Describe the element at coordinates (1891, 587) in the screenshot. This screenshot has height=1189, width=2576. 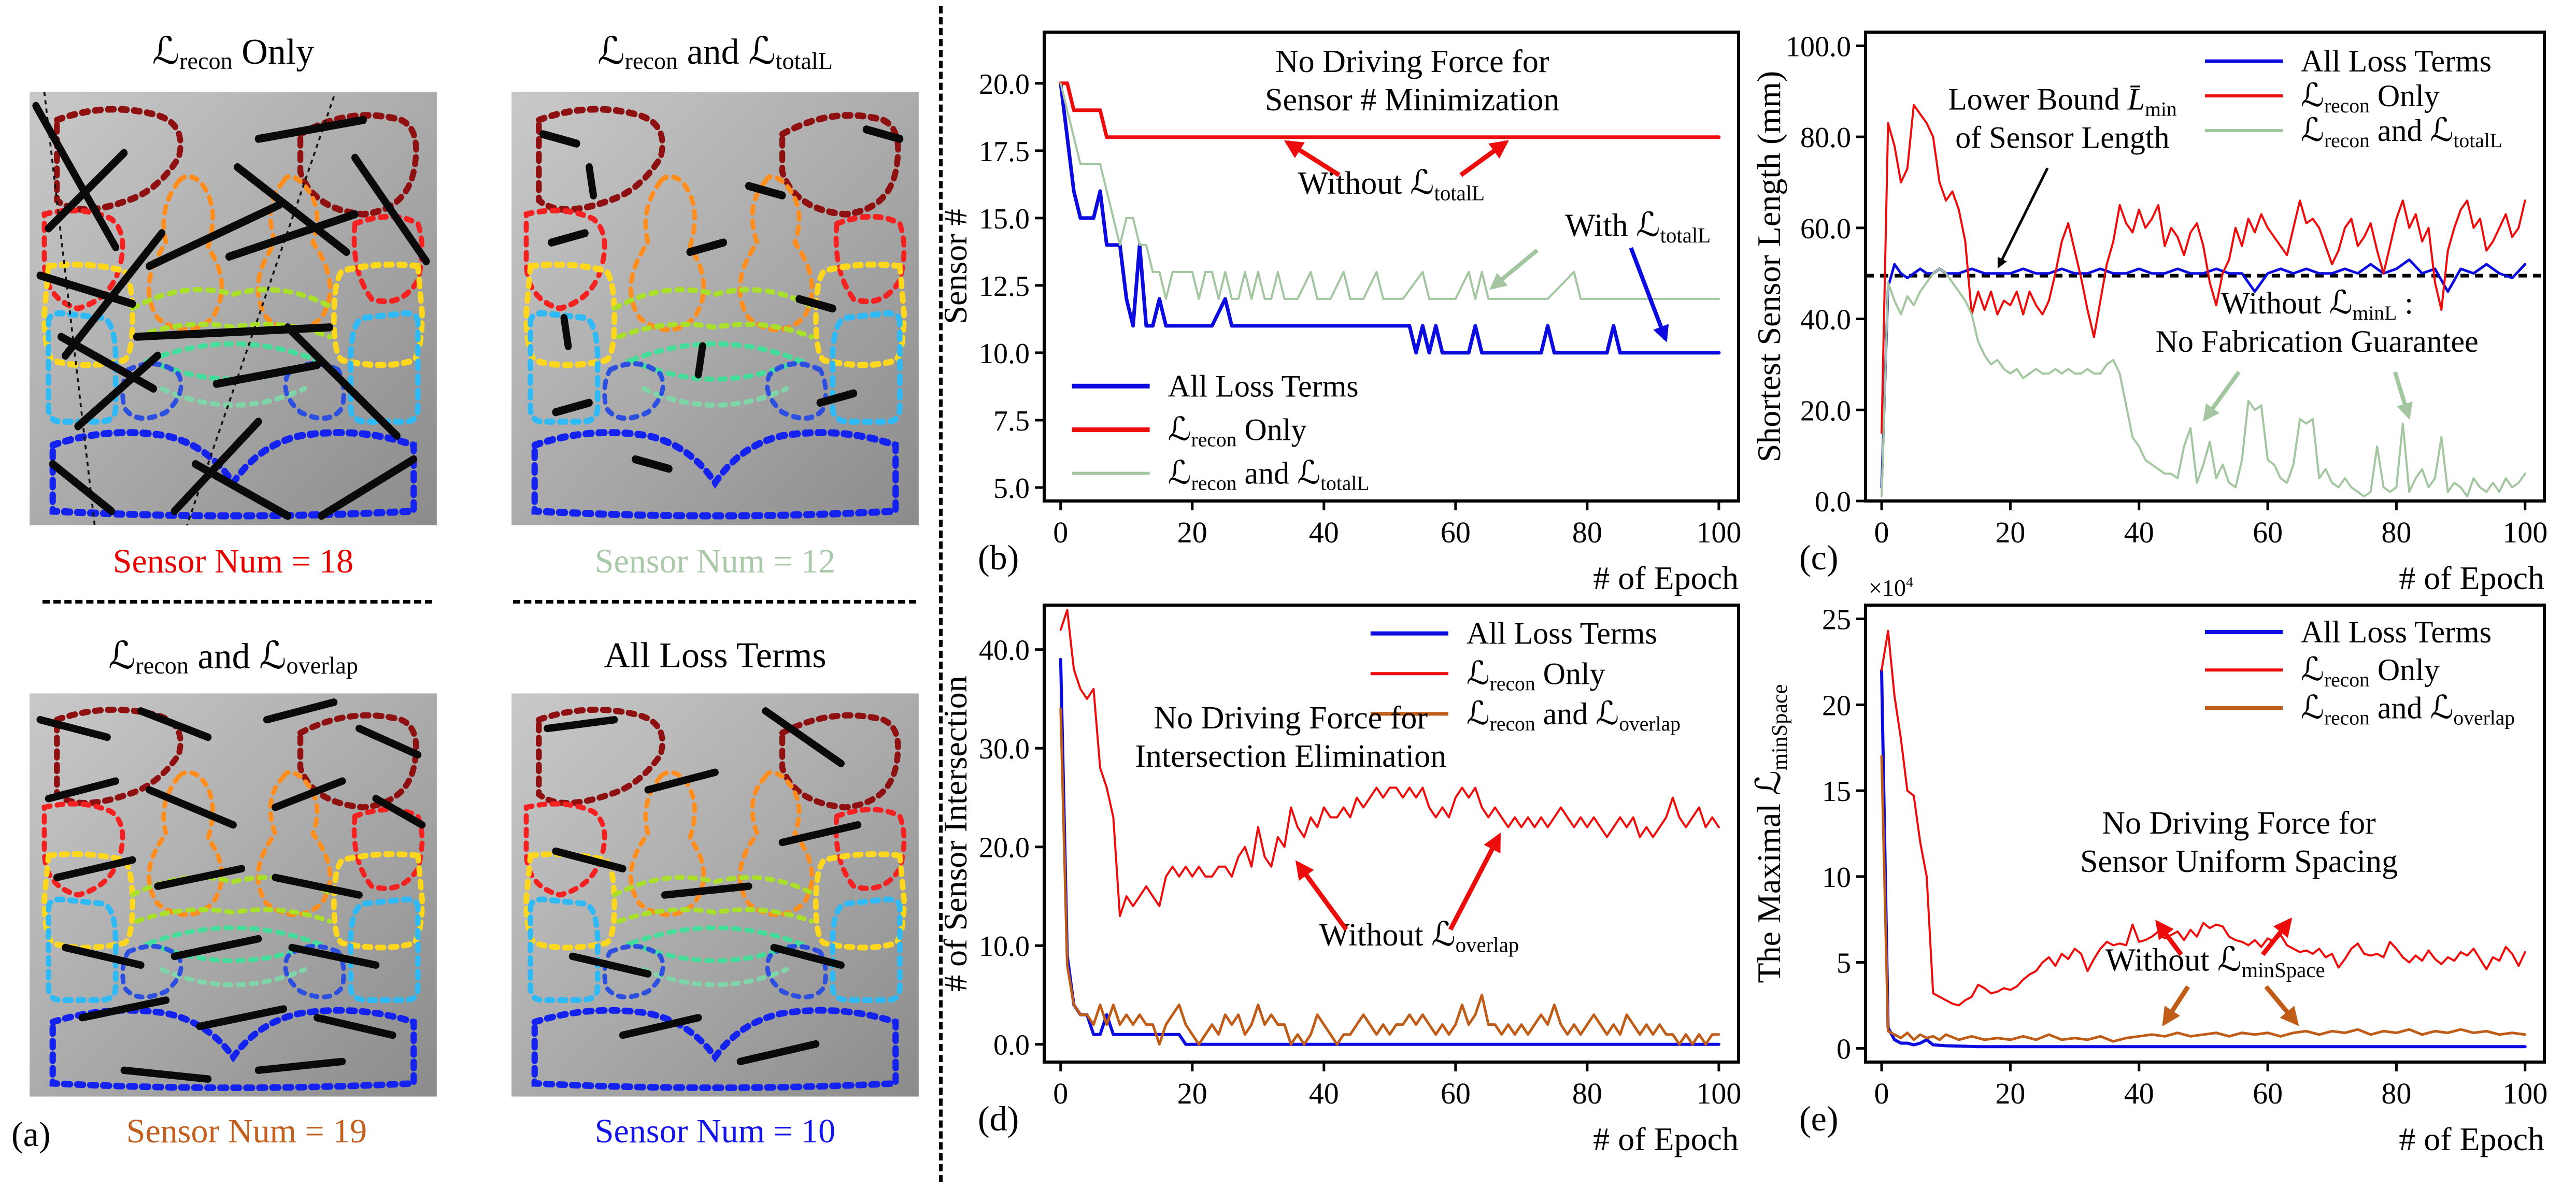
I see `axis-offset-label: ×10⁴` at that location.